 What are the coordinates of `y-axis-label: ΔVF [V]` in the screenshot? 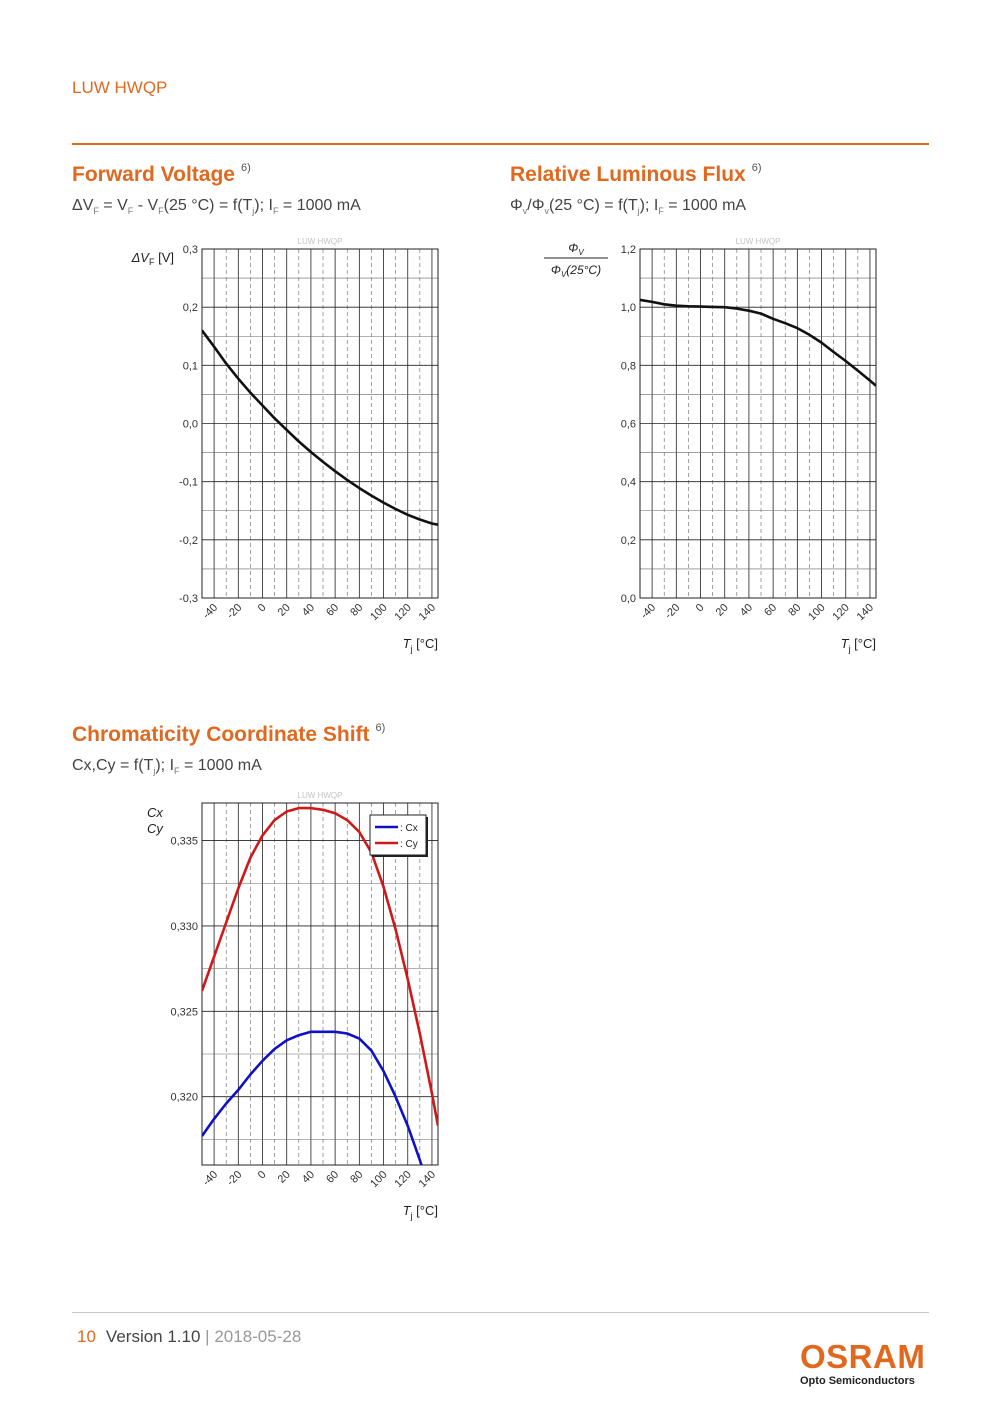 It's located at (152, 258).